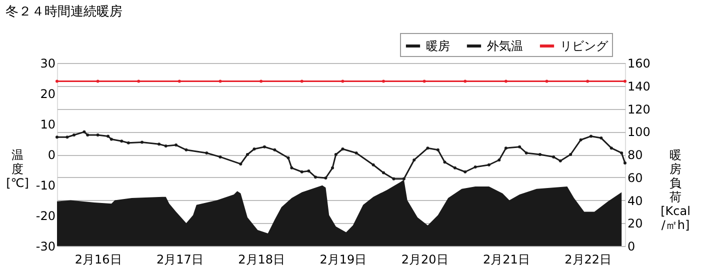 The width and height of the screenshot is (710, 275). What do you see at coordinates (635, 223) in the screenshot?
I see `y2-tick-label: 20` at bounding box center [635, 223].